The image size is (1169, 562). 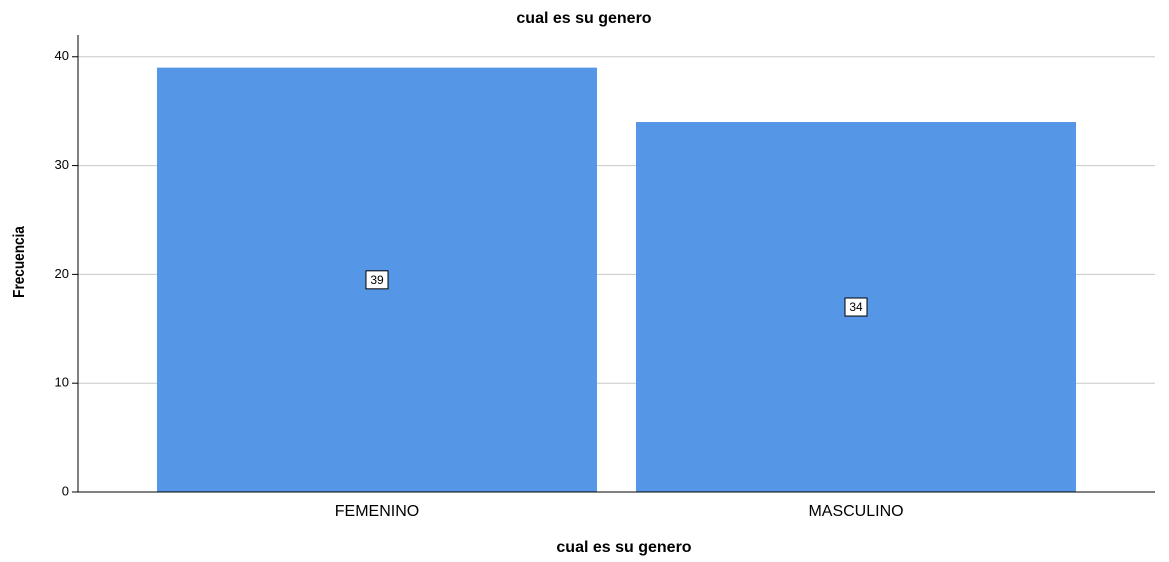 I want to click on y-tick-label: 40, so click(x=62, y=55).